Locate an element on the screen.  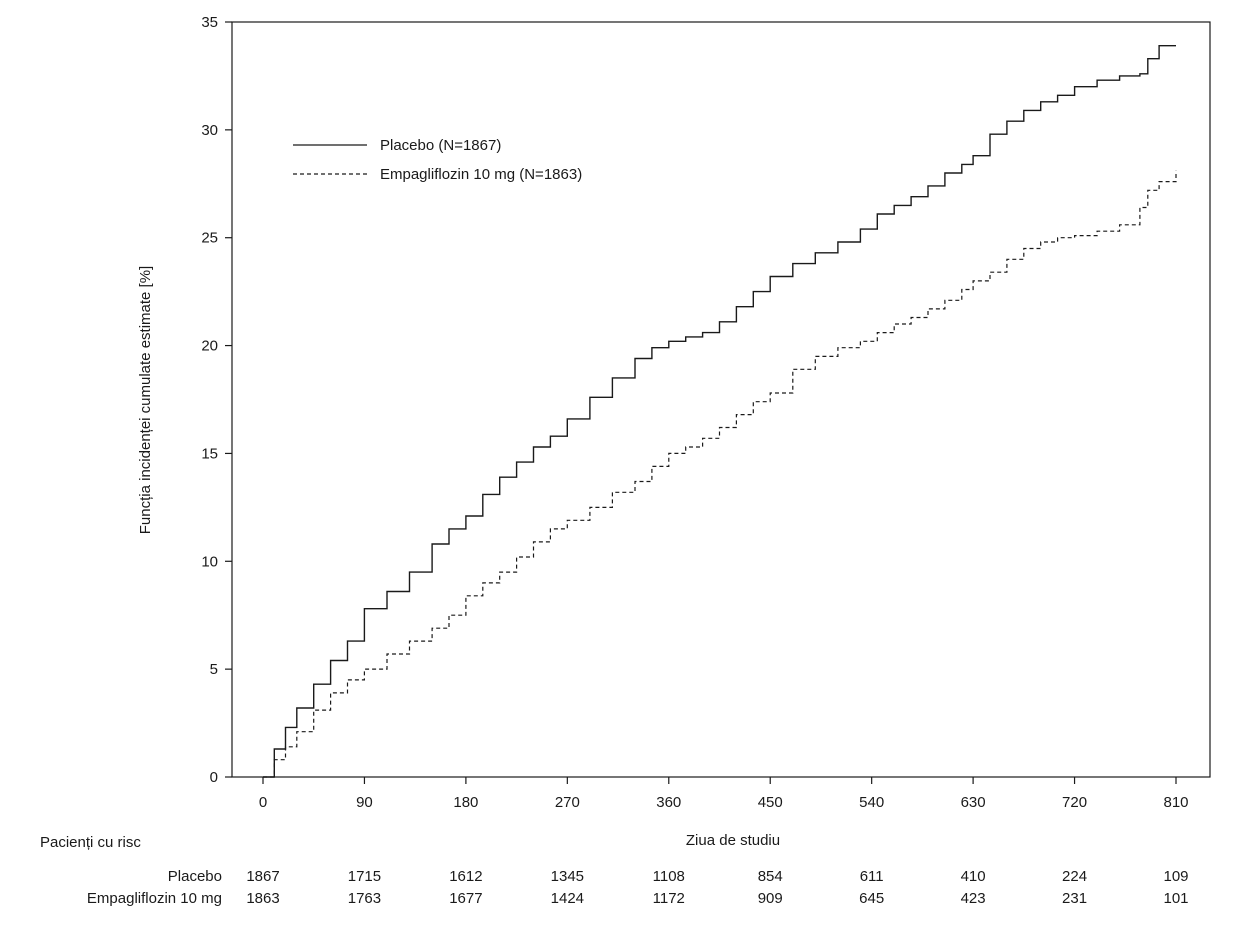
risk-cell: 854 is located at coordinates (770, 876).